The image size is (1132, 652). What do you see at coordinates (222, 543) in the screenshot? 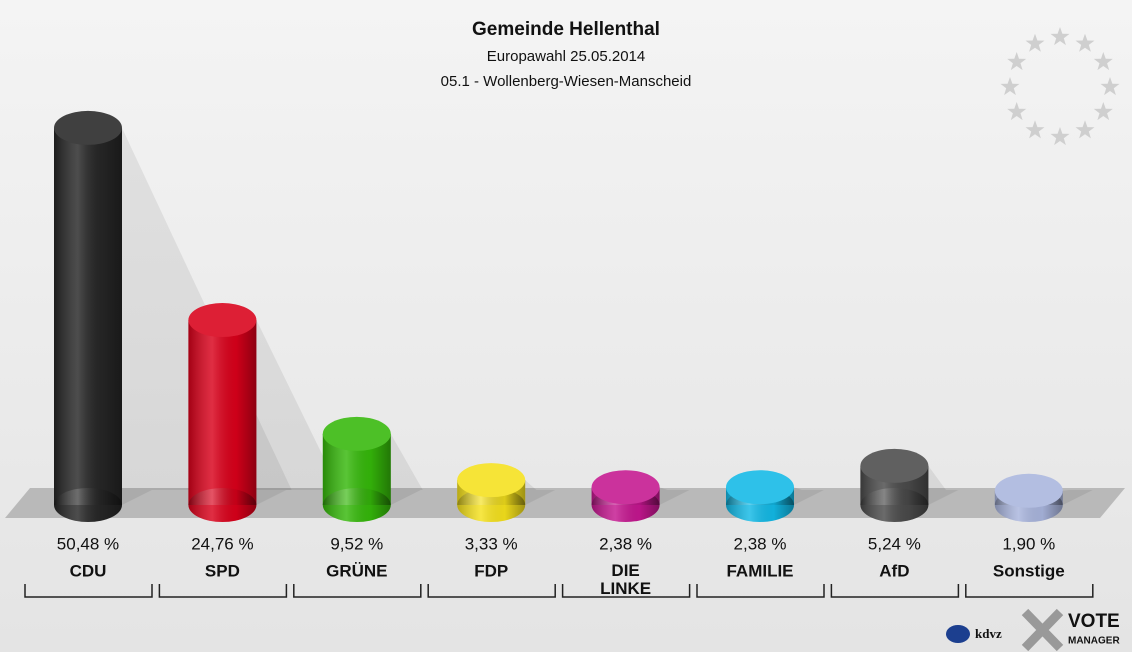
I see `value-label: 24,76 %` at bounding box center [222, 543].